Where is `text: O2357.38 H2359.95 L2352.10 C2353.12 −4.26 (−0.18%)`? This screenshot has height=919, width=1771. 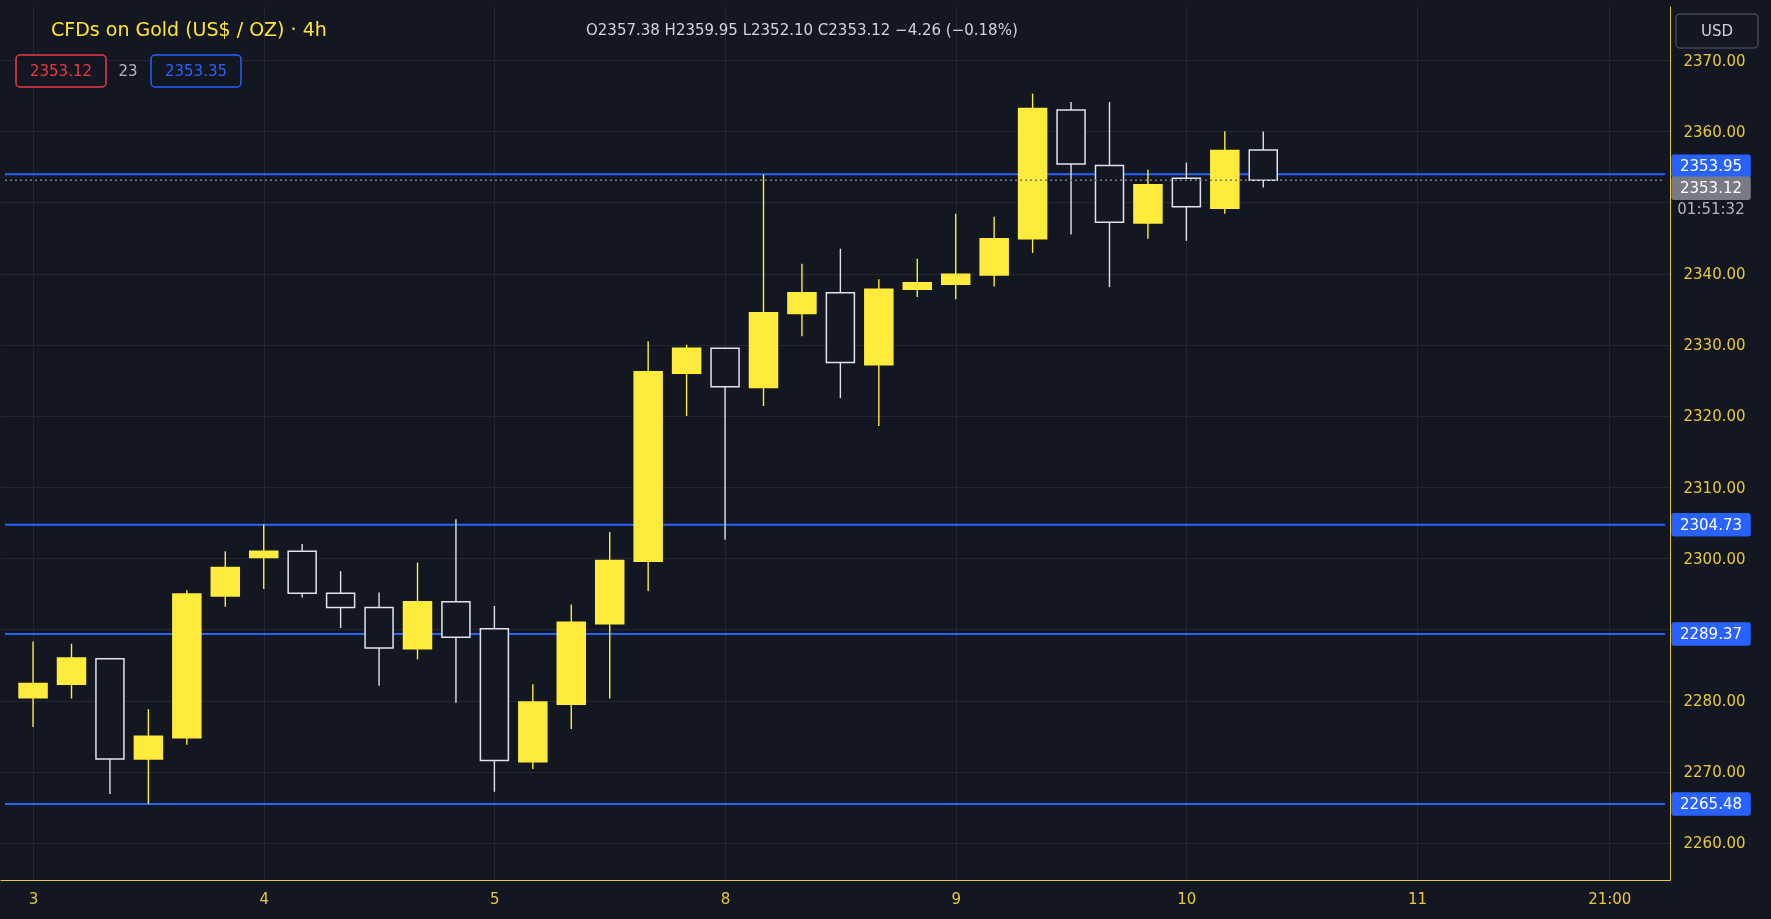 text: O2357.38 H2359.95 L2352.10 C2353.12 −4.26 (−0.18%) is located at coordinates (802, 30).